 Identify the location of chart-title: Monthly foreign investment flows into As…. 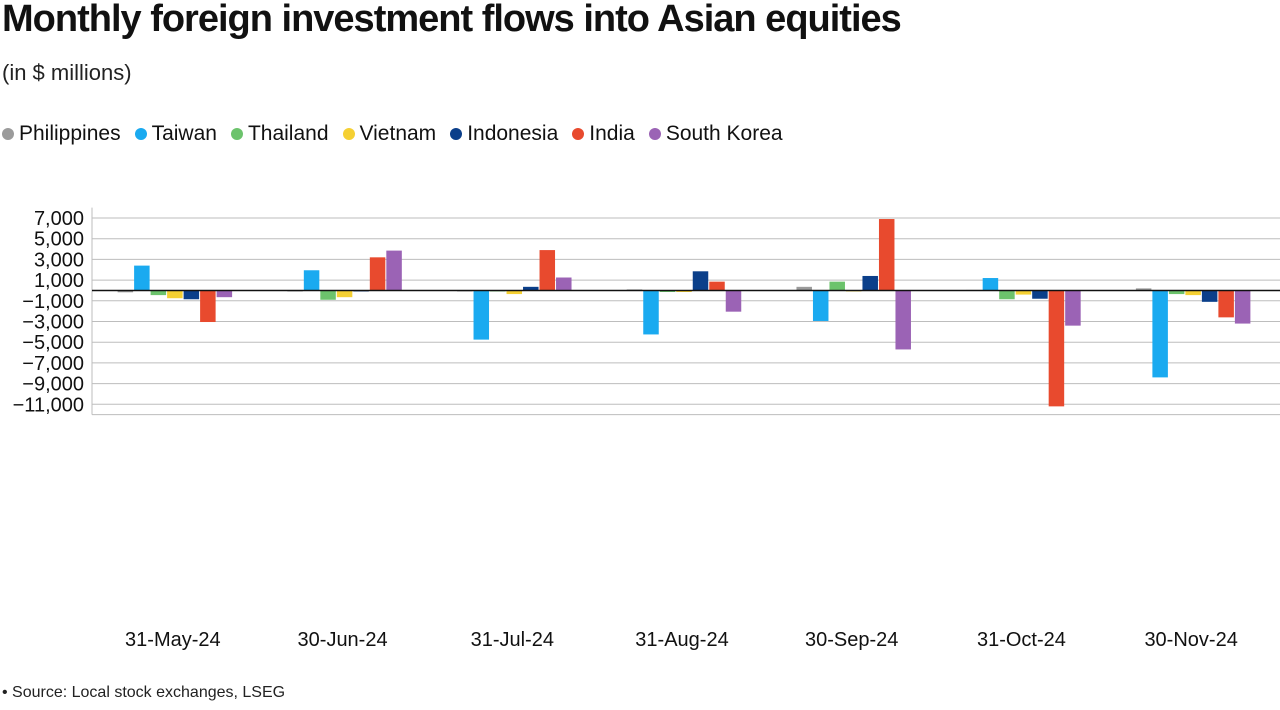
(452, 20).